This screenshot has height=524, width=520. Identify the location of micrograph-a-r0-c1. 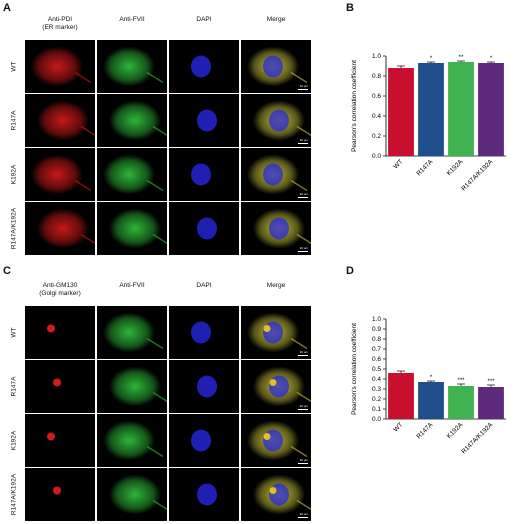
(132, 66).